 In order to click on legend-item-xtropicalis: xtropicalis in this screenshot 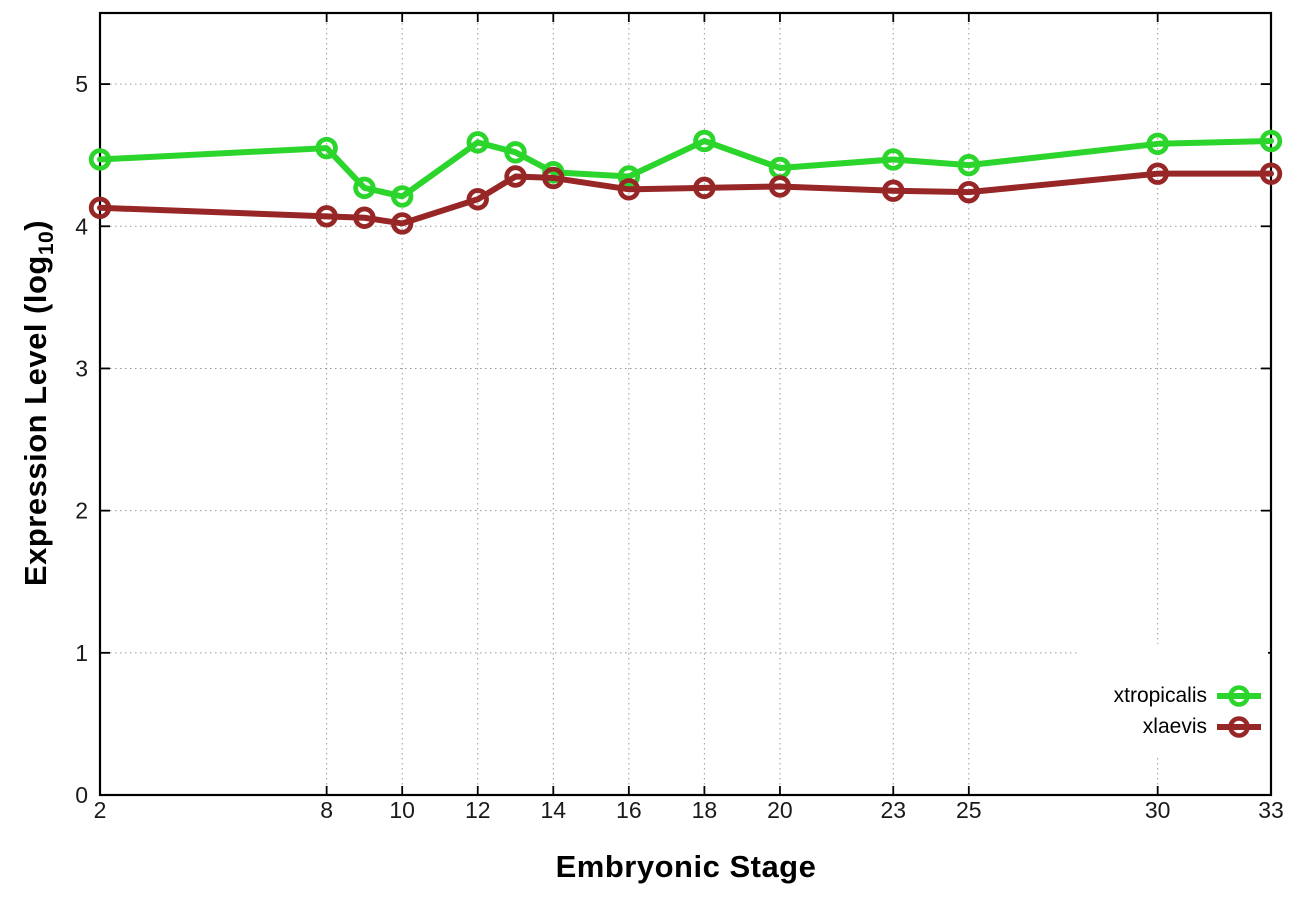, I will do `click(1188, 695)`.